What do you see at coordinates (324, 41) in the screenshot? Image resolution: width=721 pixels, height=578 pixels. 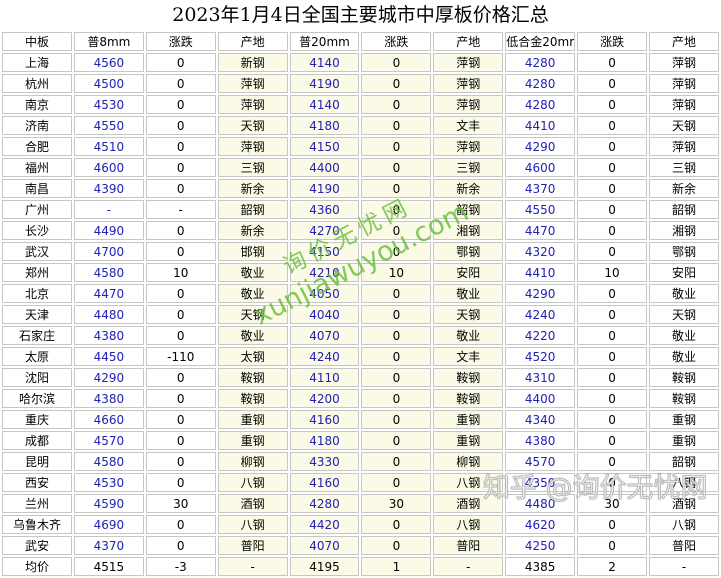 I see `column-header: 普20mm` at bounding box center [324, 41].